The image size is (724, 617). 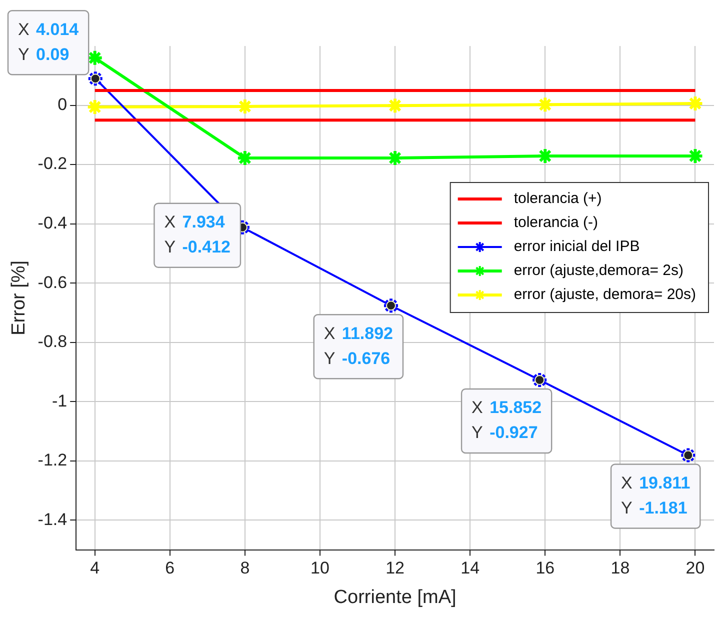 I want to click on x-tick-label: 8, so click(x=245, y=568).